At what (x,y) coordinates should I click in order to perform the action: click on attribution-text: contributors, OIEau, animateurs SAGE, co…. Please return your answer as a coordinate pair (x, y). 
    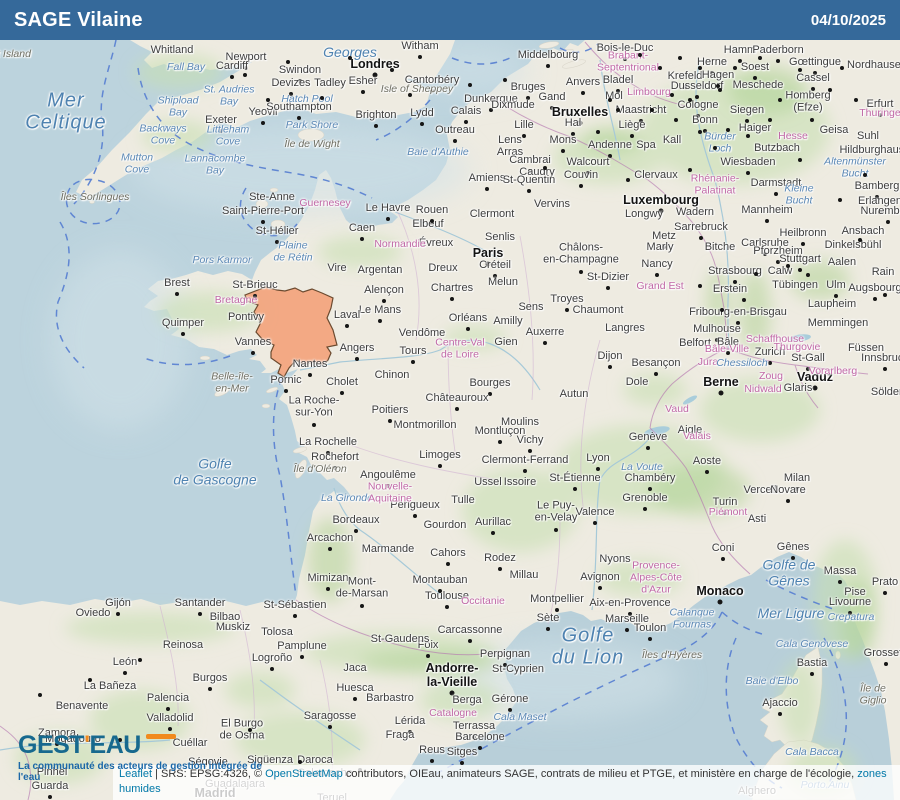
    Looking at the image, I should click on (600, 774).